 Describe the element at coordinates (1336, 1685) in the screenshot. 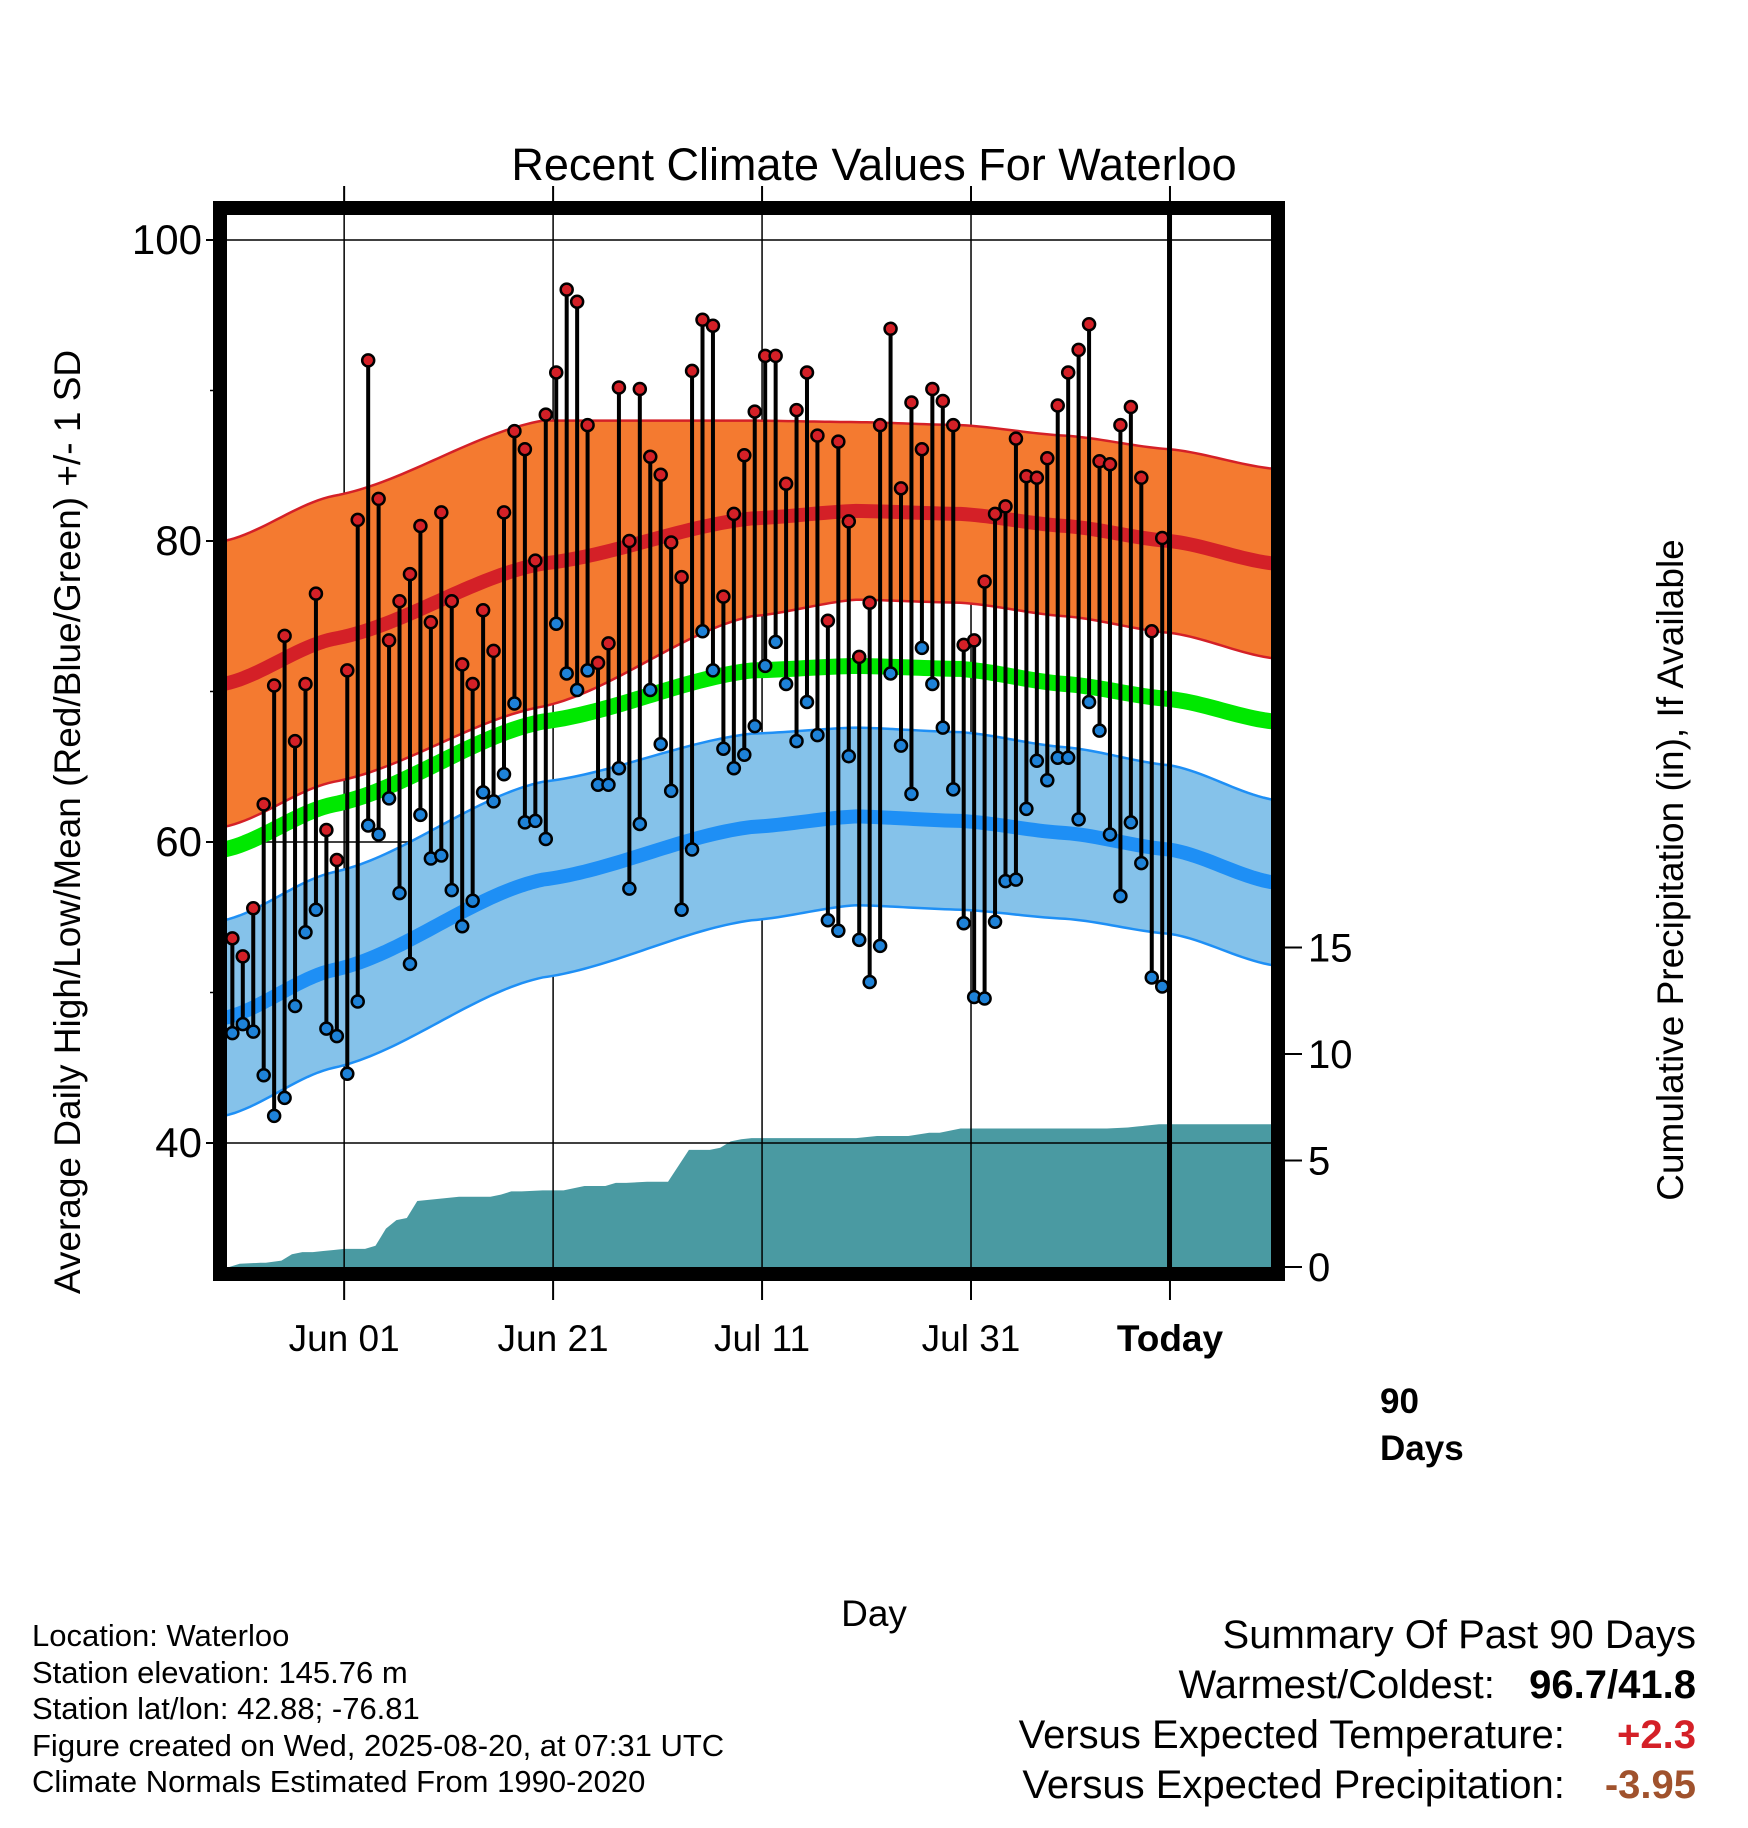

I see `warmest-label: Warmest/Coldest:` at that location.